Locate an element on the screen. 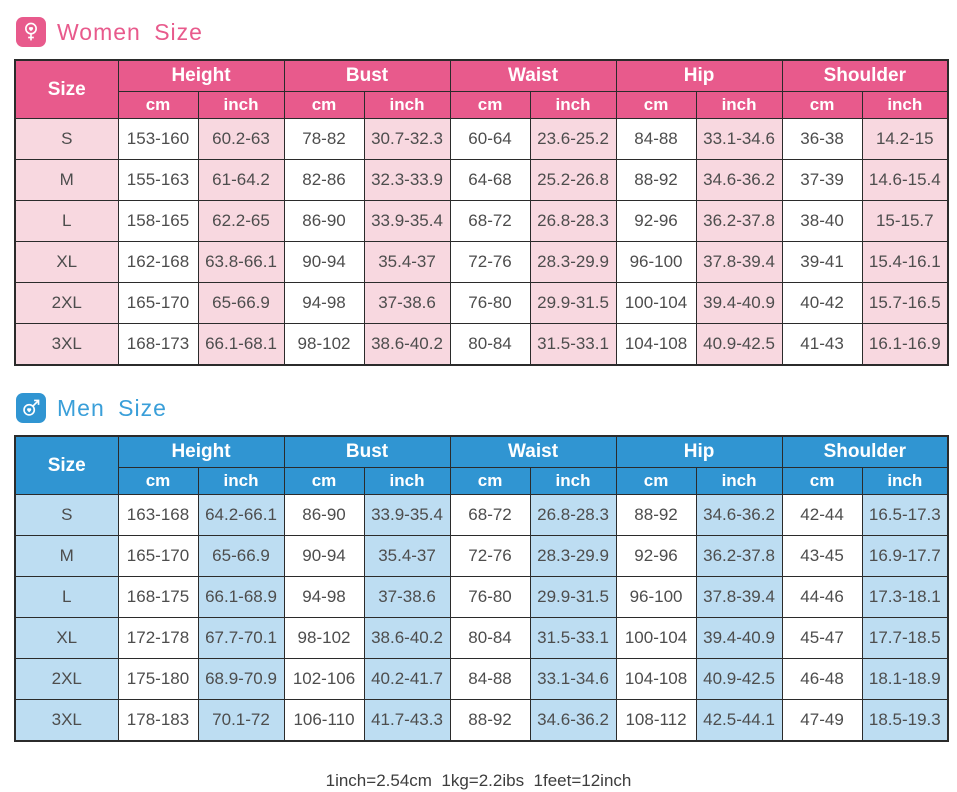  male-heart-icon is located at coordinates (31, 408).